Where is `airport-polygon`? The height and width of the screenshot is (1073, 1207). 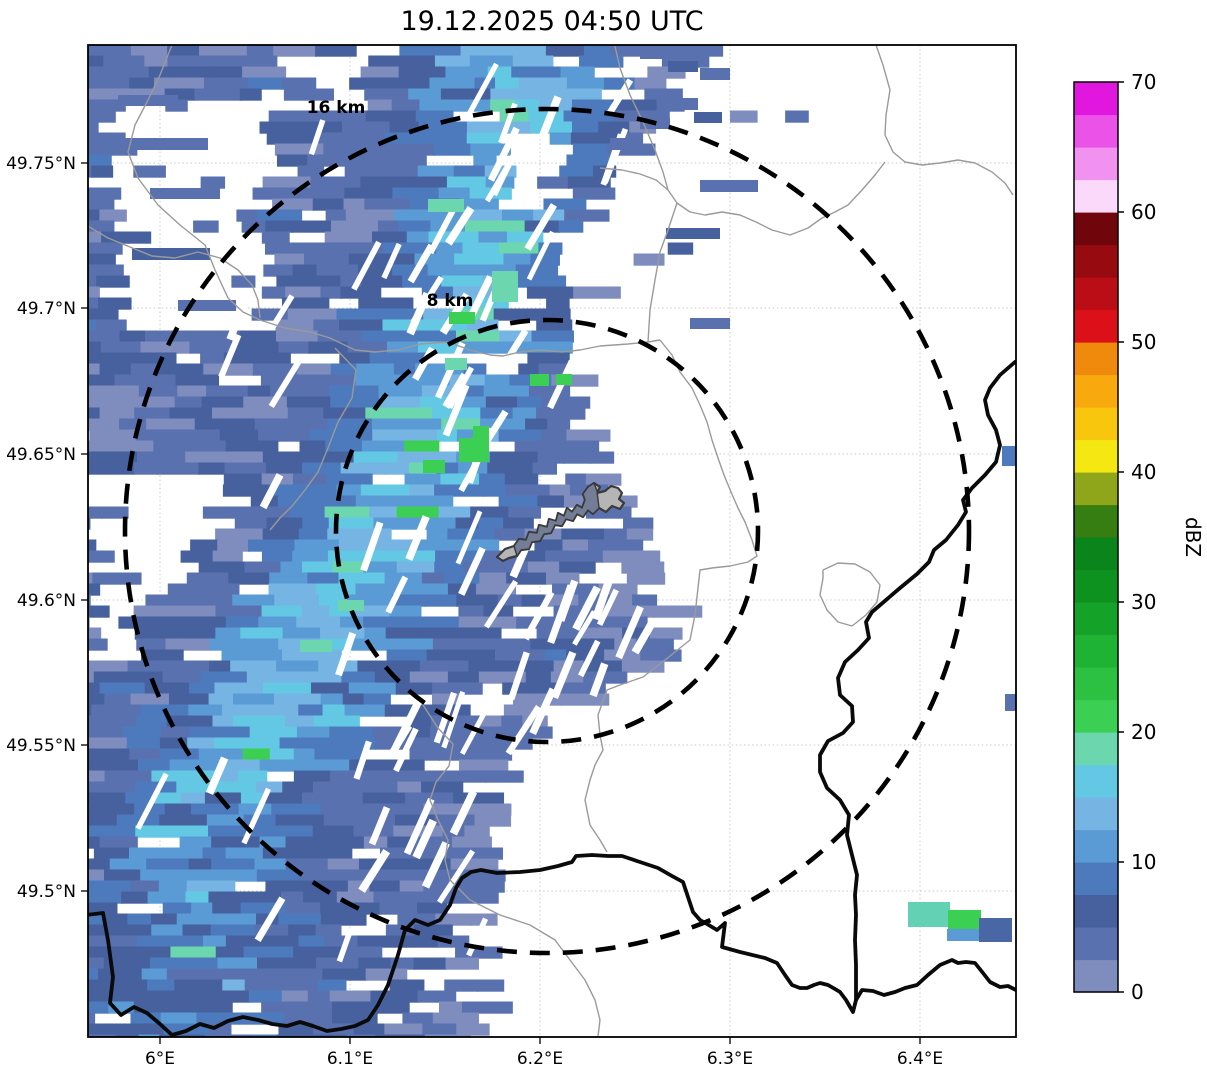
airport-polygon is located at coordinates (560, 522).